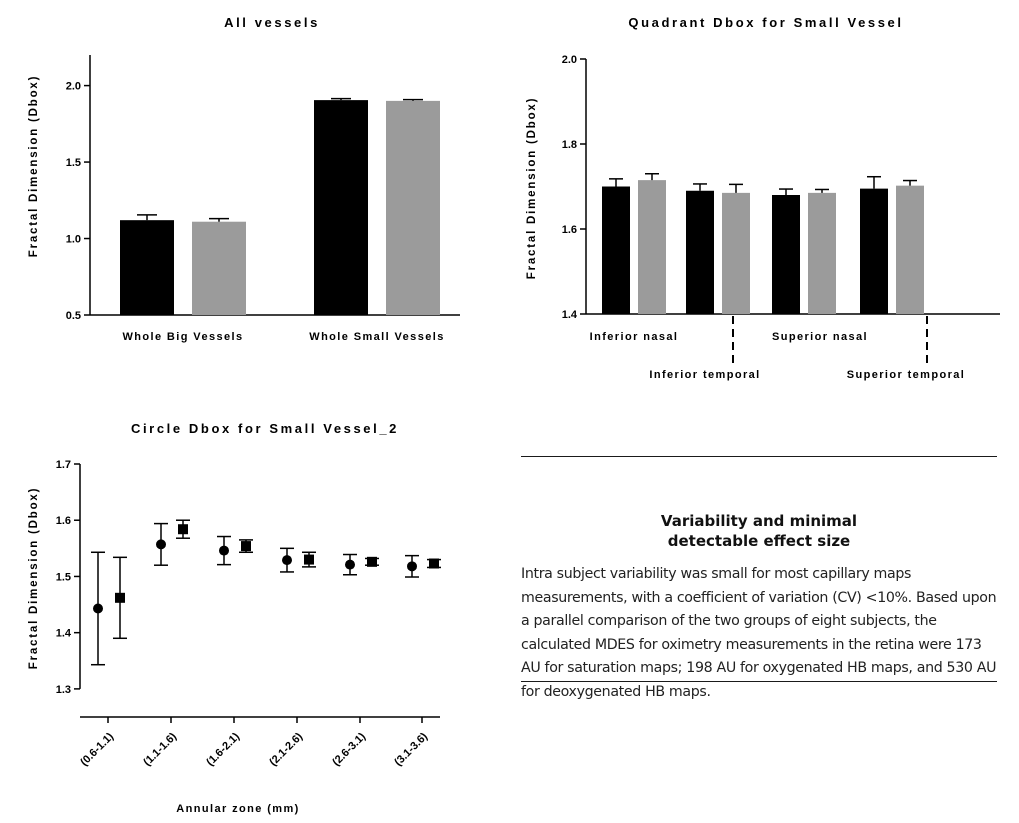 Image resolution: width=1019 pixels, height=823 pixels. What do you see at coordinates (223, 749) in the screenshot?
I see `x-tick-label: (1.6-2.1)` at bounding box center [223, 749].